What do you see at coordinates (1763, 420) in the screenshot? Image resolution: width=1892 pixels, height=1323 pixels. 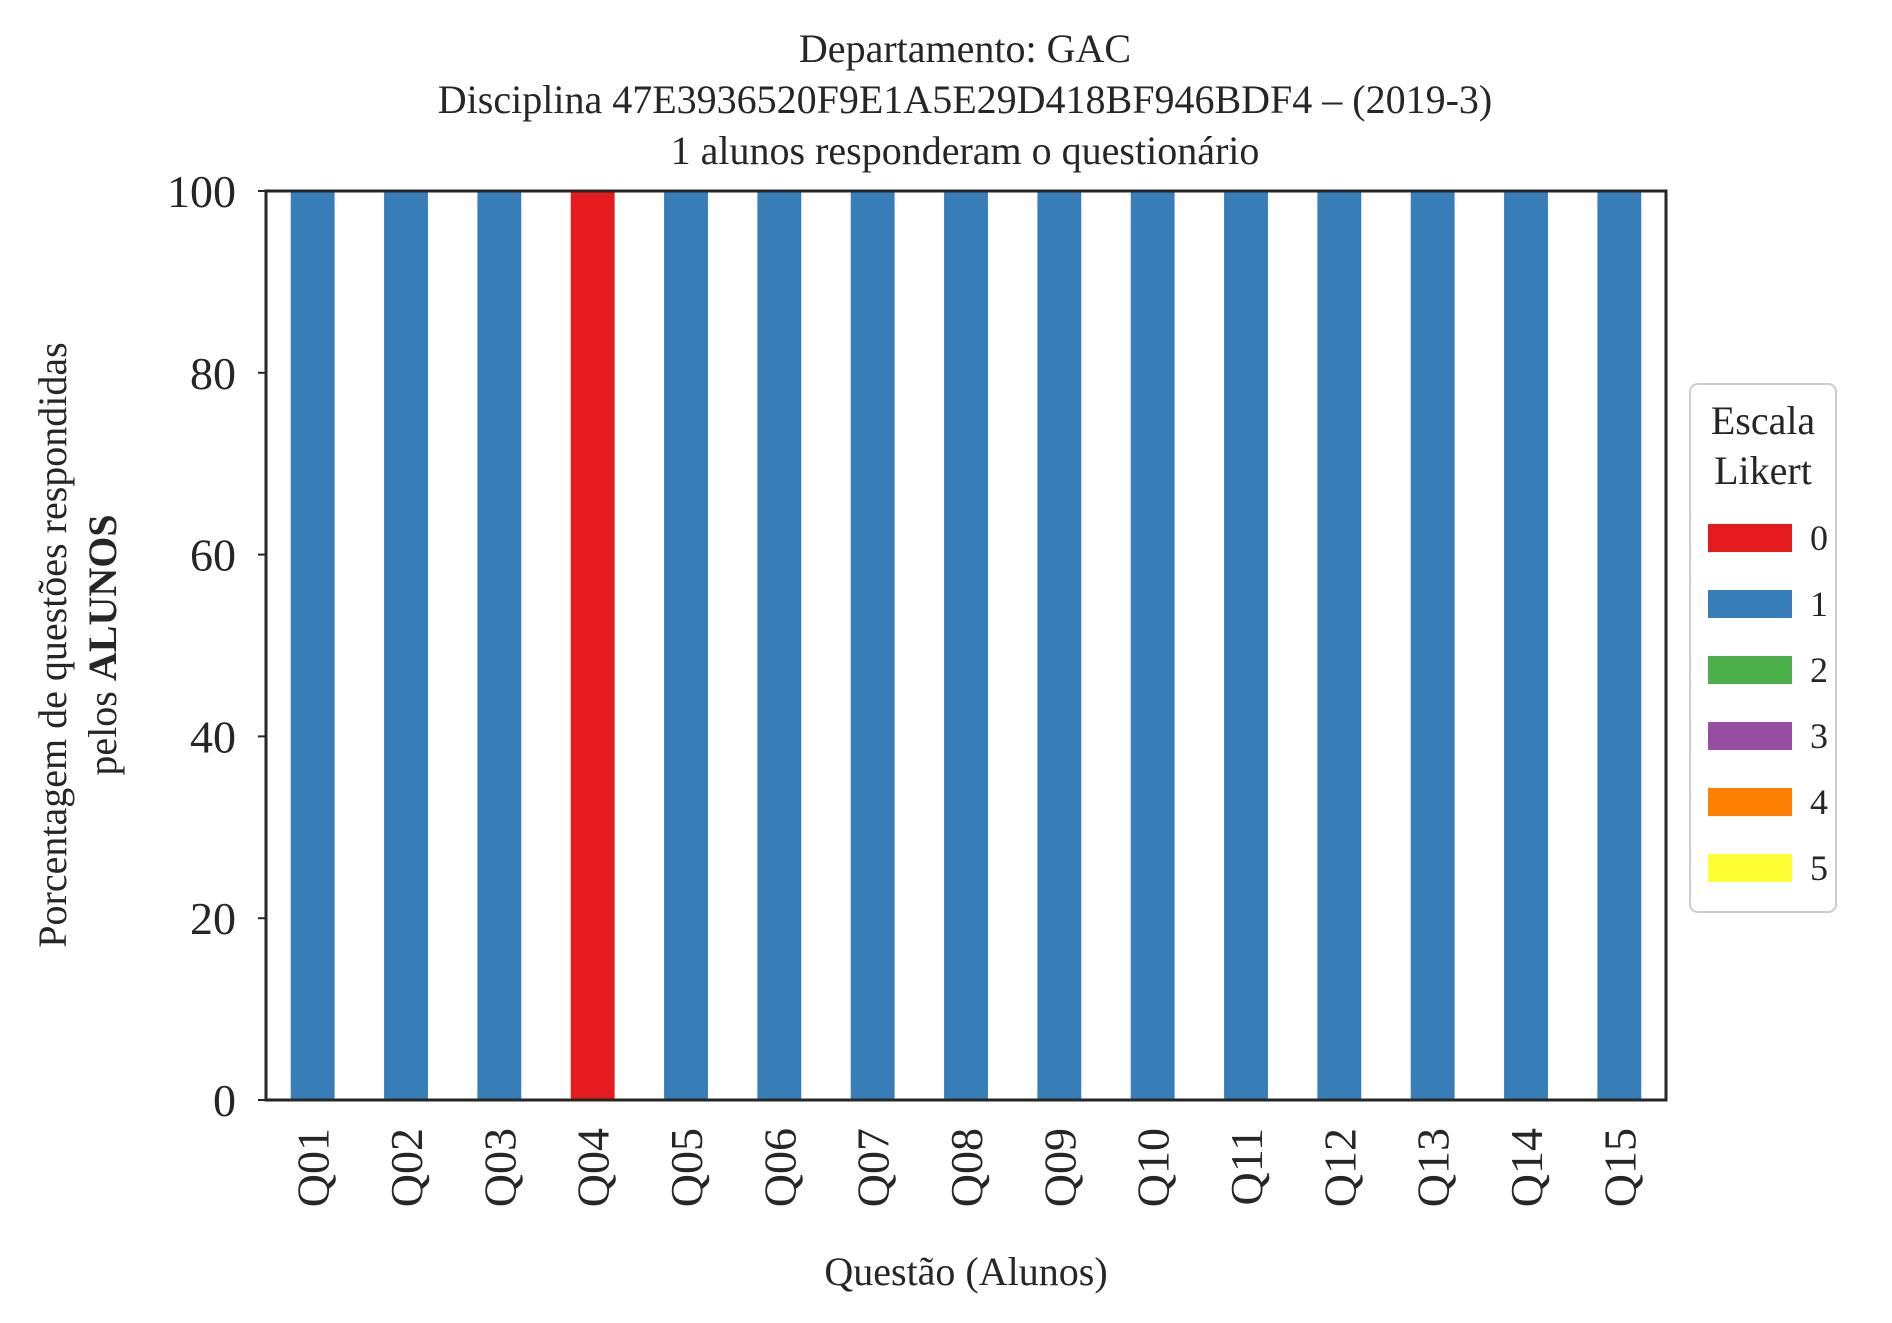 I see `legend-title-line-1: Escala` at bounding box center [1763, 420].